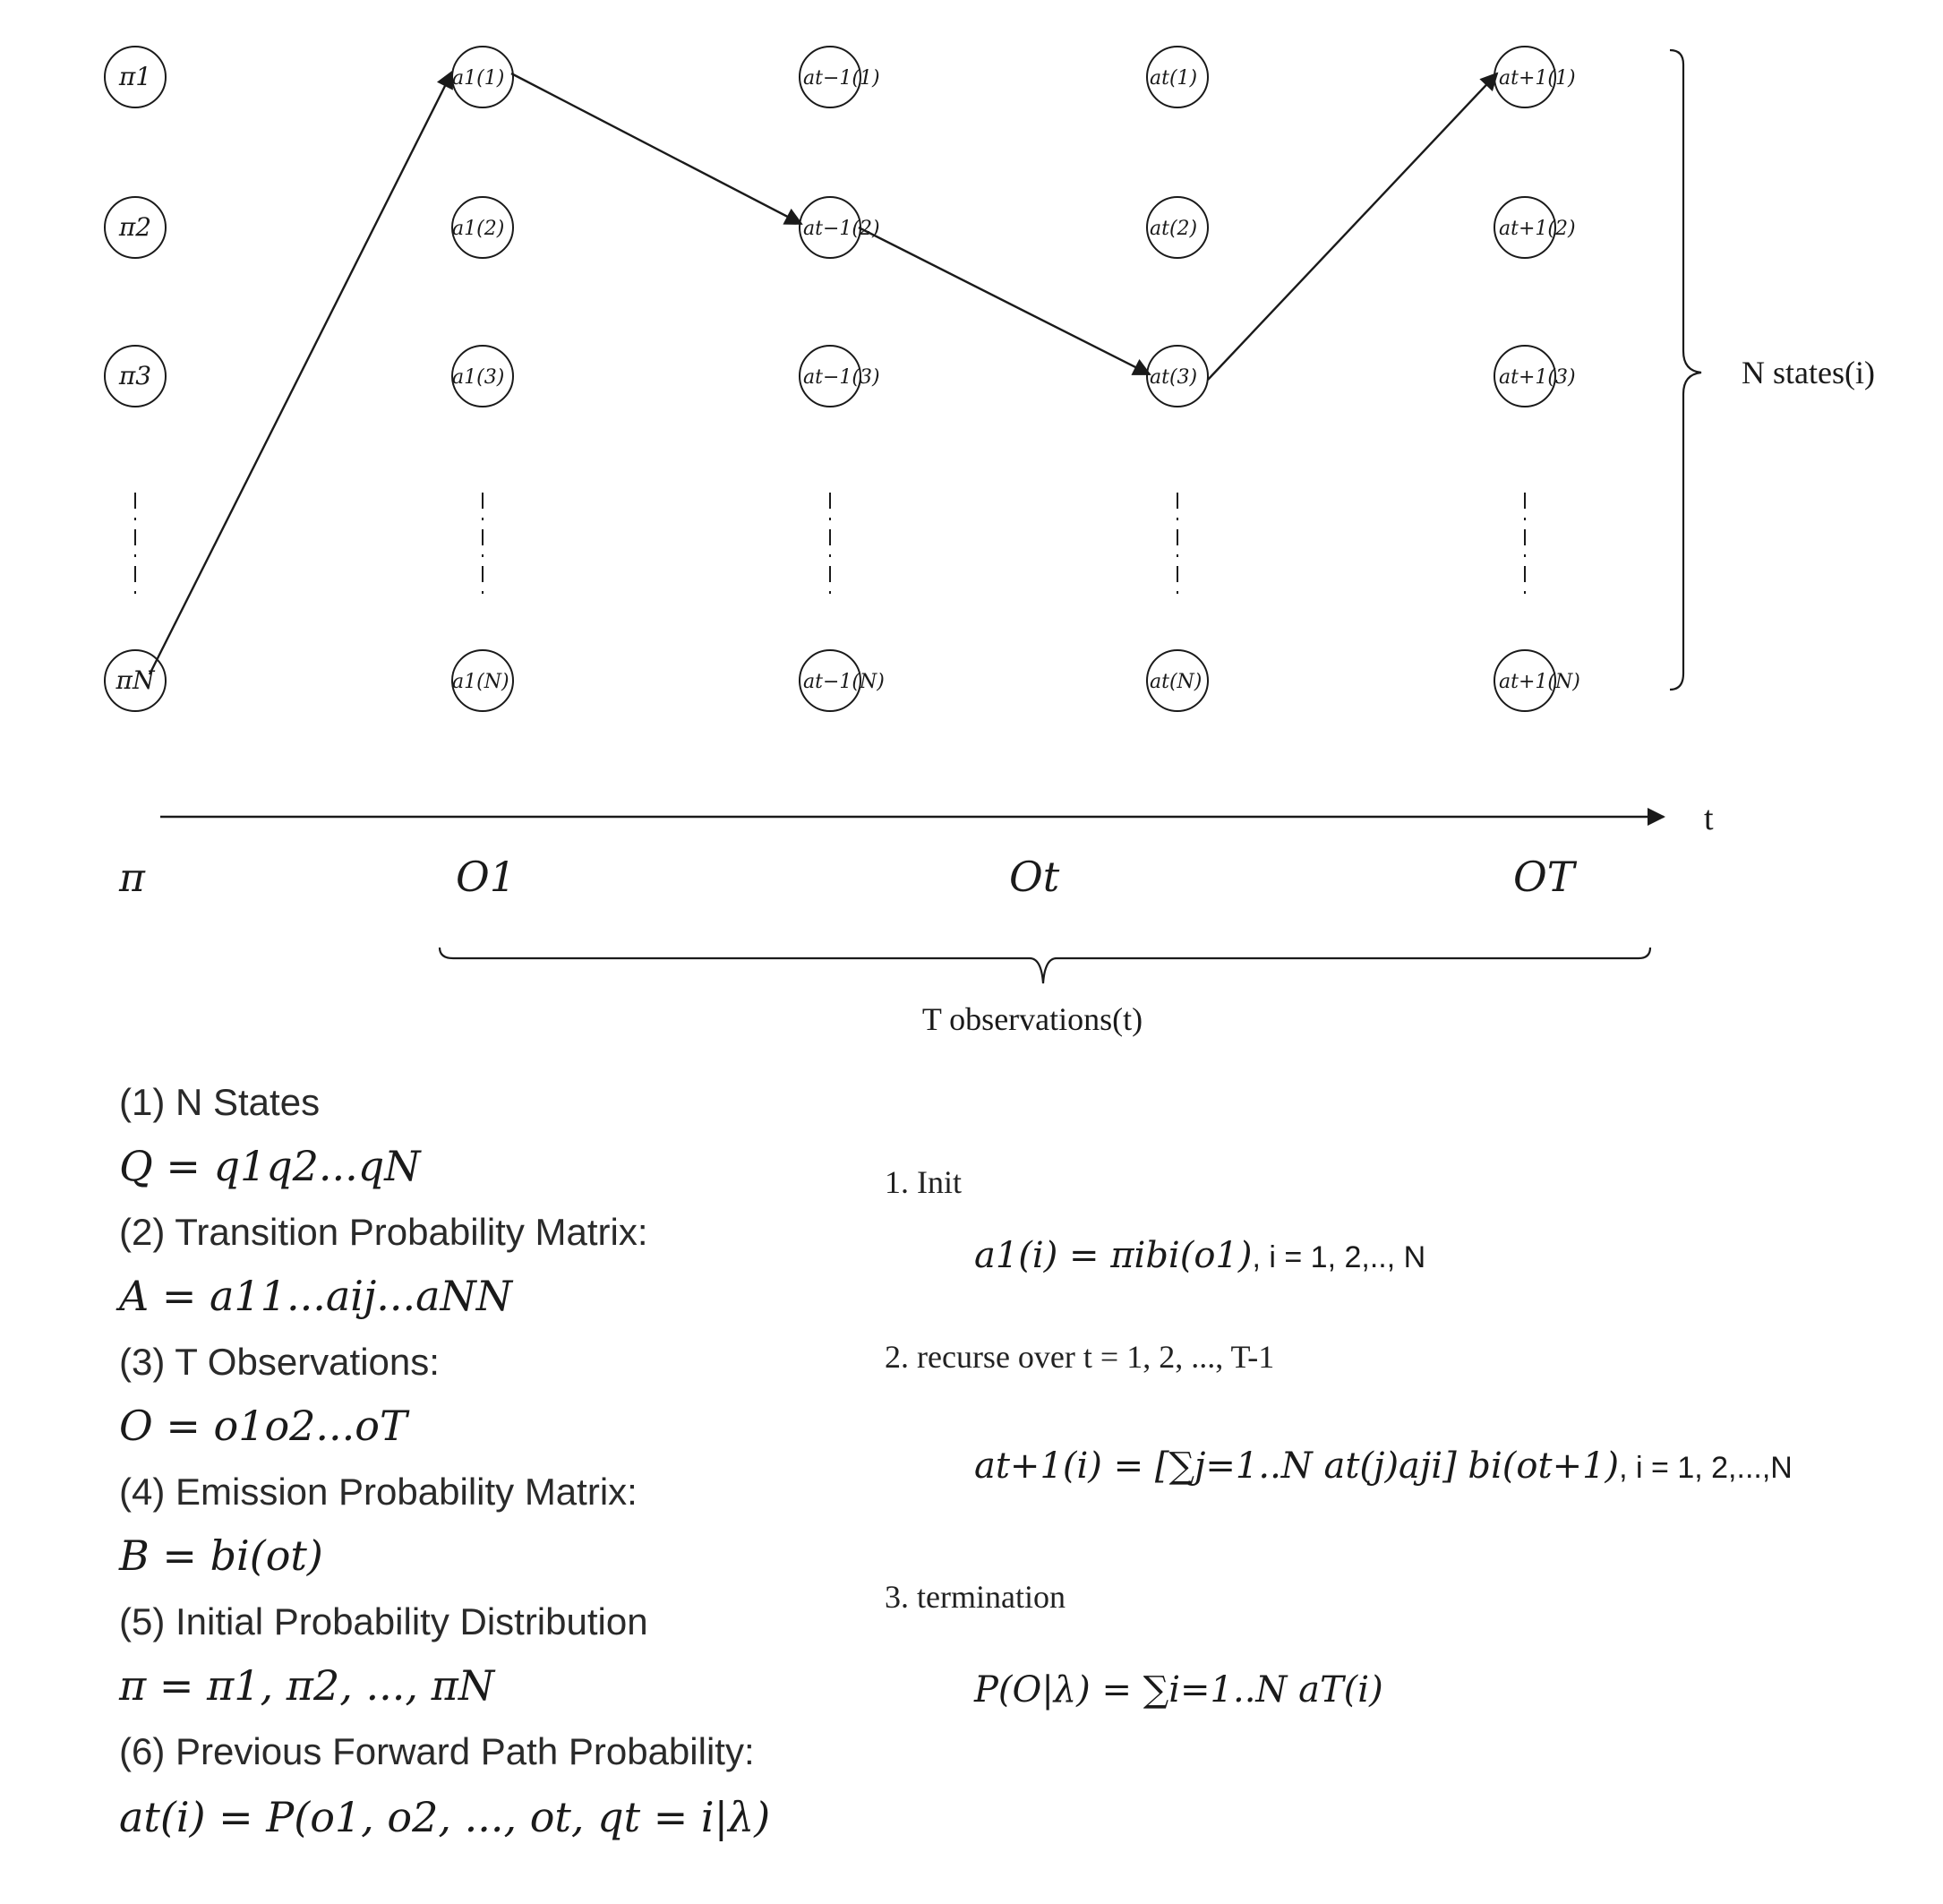 Image resolution: width=1943 pixels, height=1904 pixels. What do you see at coordinates (271, 1166) in the screenshot?
I see `definition-formula: Q = q1q2...qN` at bounding box center [271, 1166].